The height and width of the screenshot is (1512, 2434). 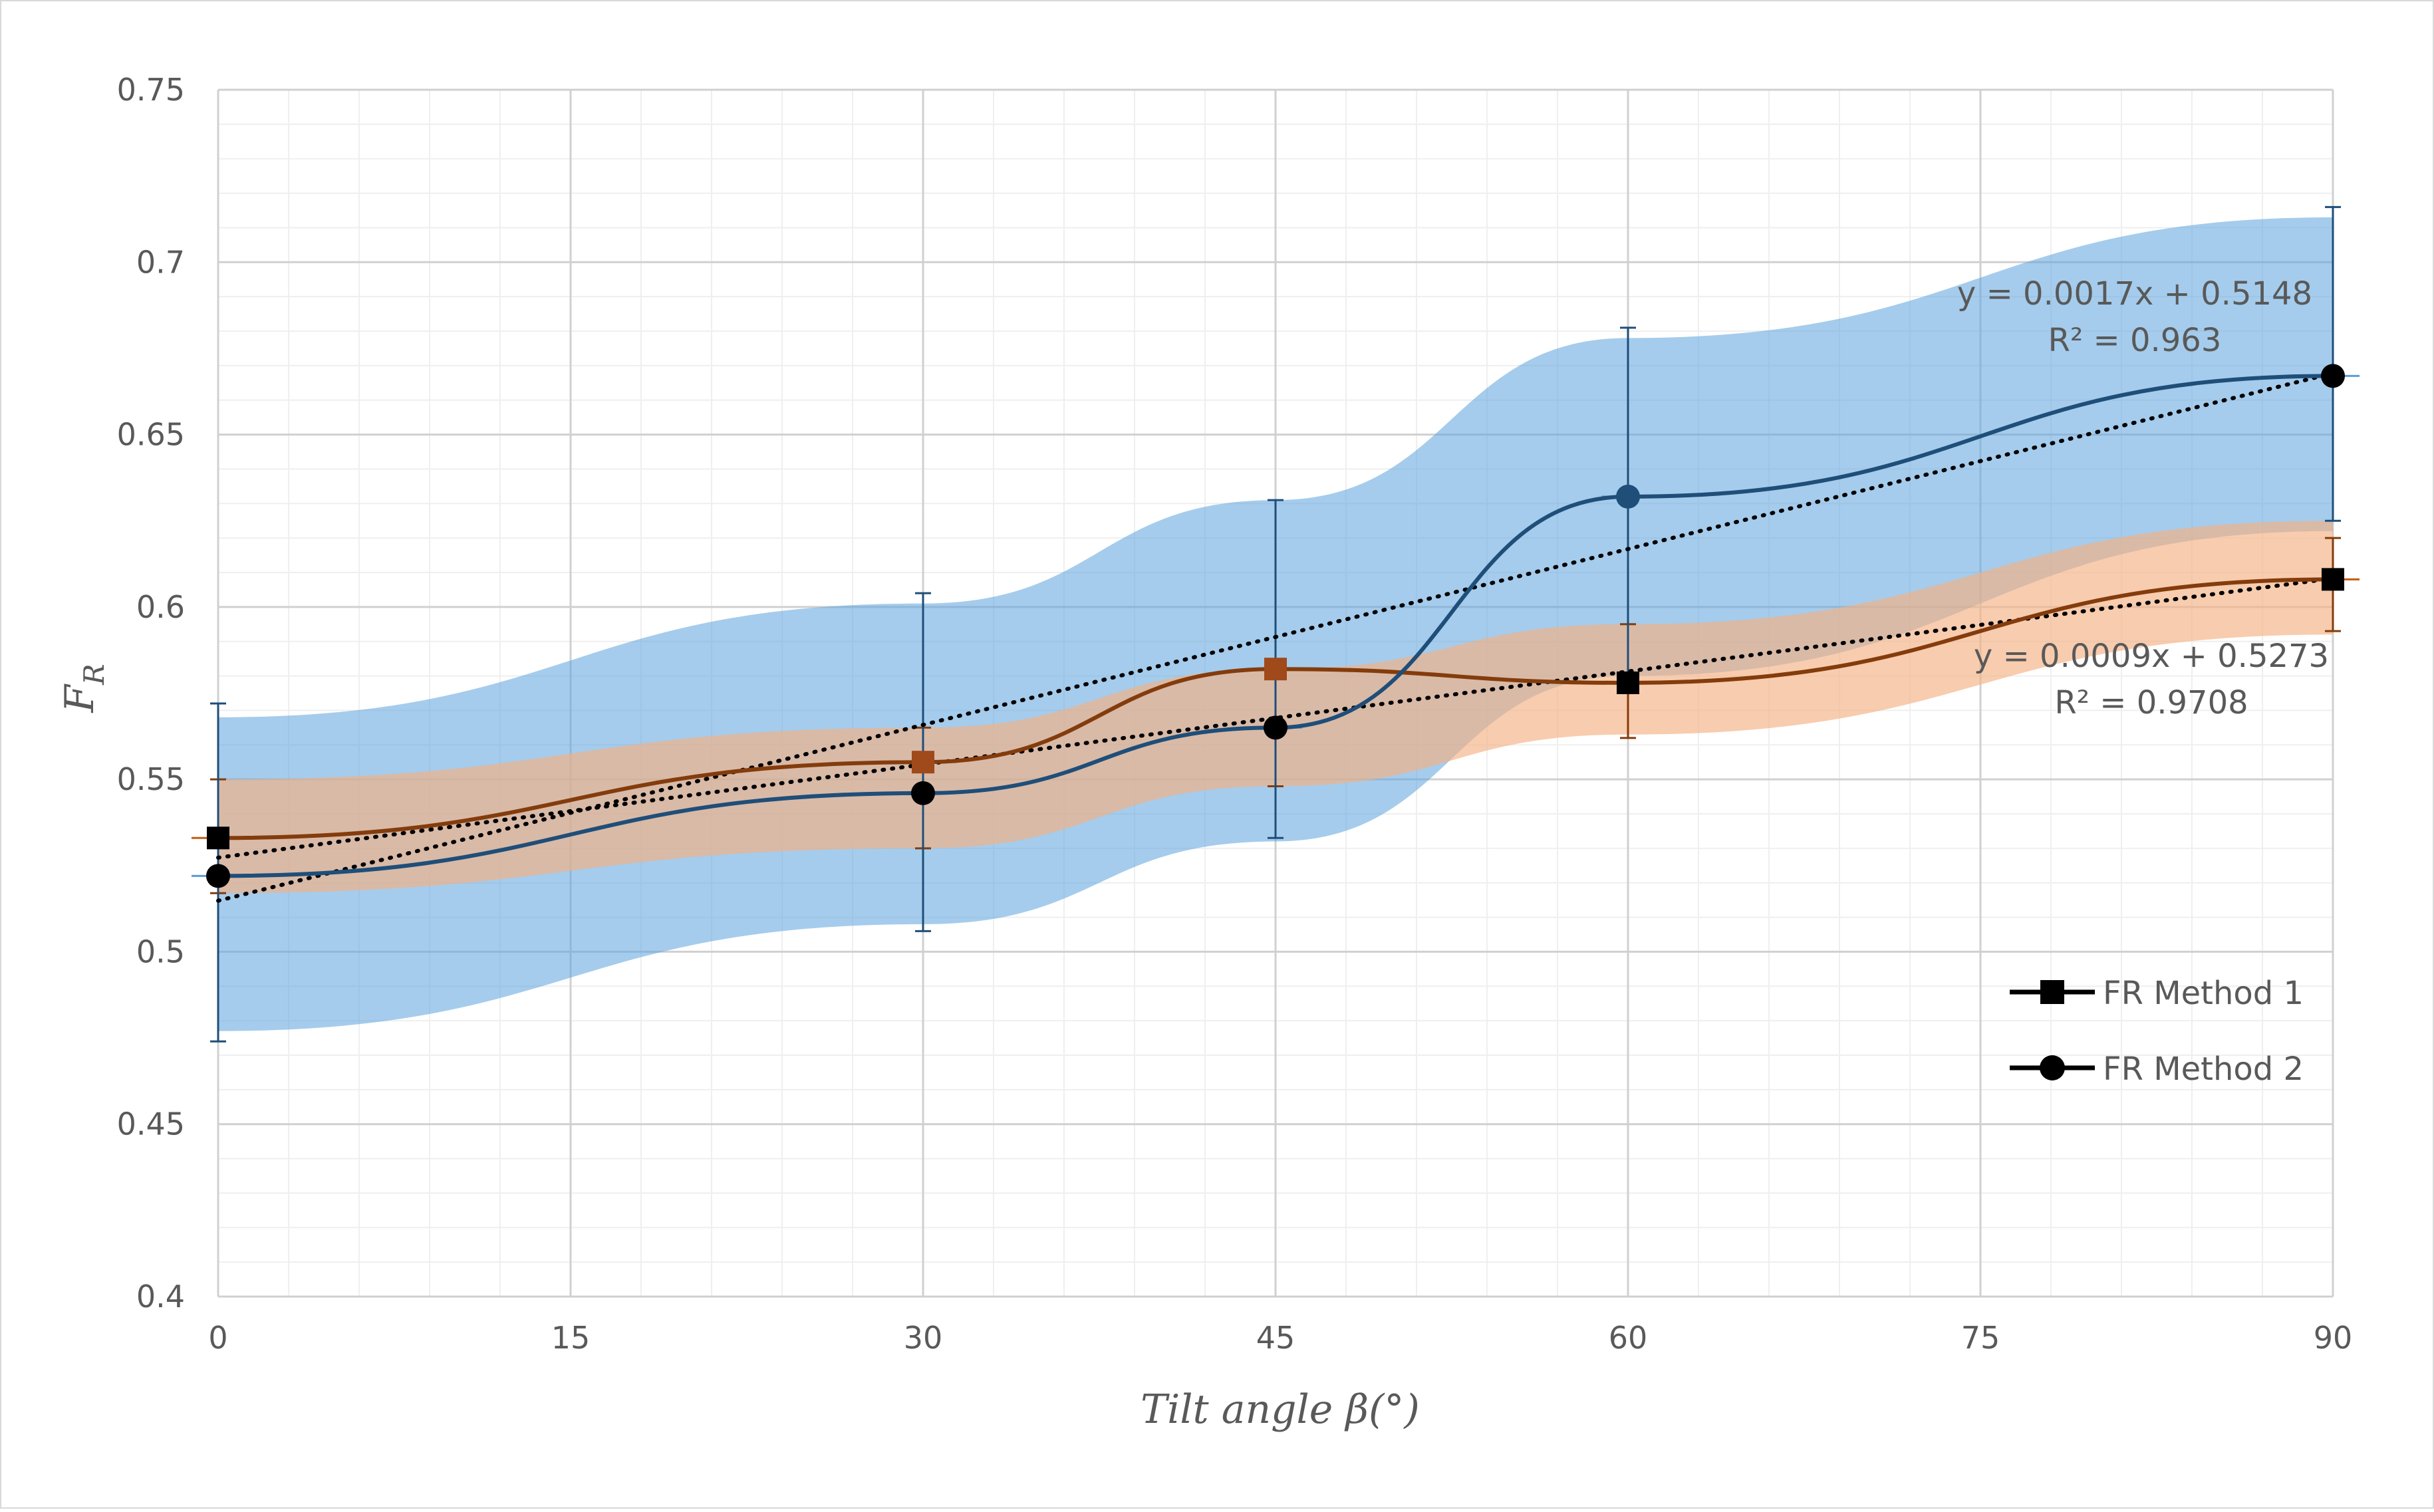 What do you see at coordinates (218, 1338) in the screenshot?
I see `x-tick-label: 0` at bounding box center [218, 1338].